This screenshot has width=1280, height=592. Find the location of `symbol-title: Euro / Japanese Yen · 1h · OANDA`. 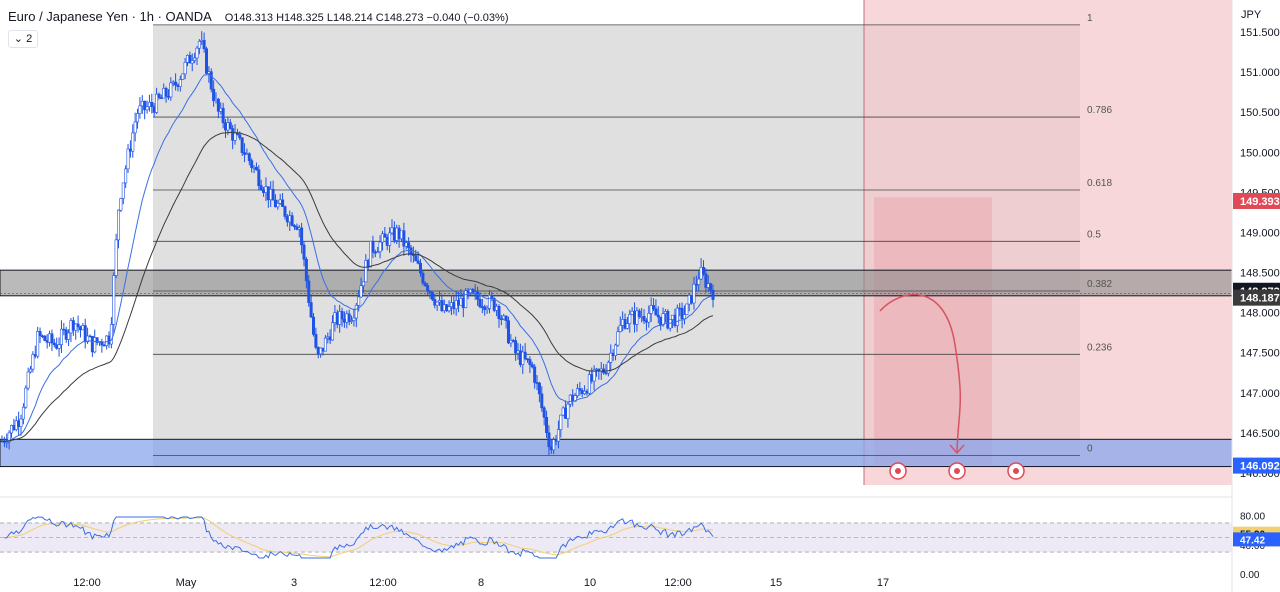

symbol-title: Euro / Japanese Yen · 1h · OANDA is located at coordinates (110, 16).